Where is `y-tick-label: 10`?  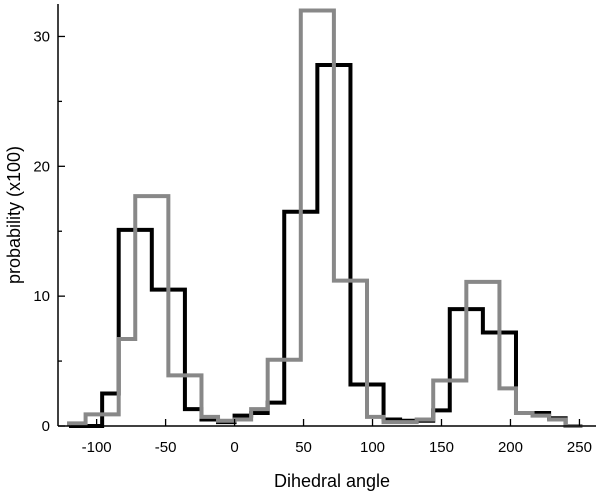 y-tick-label: 10 is located at coordinates (41, 296).